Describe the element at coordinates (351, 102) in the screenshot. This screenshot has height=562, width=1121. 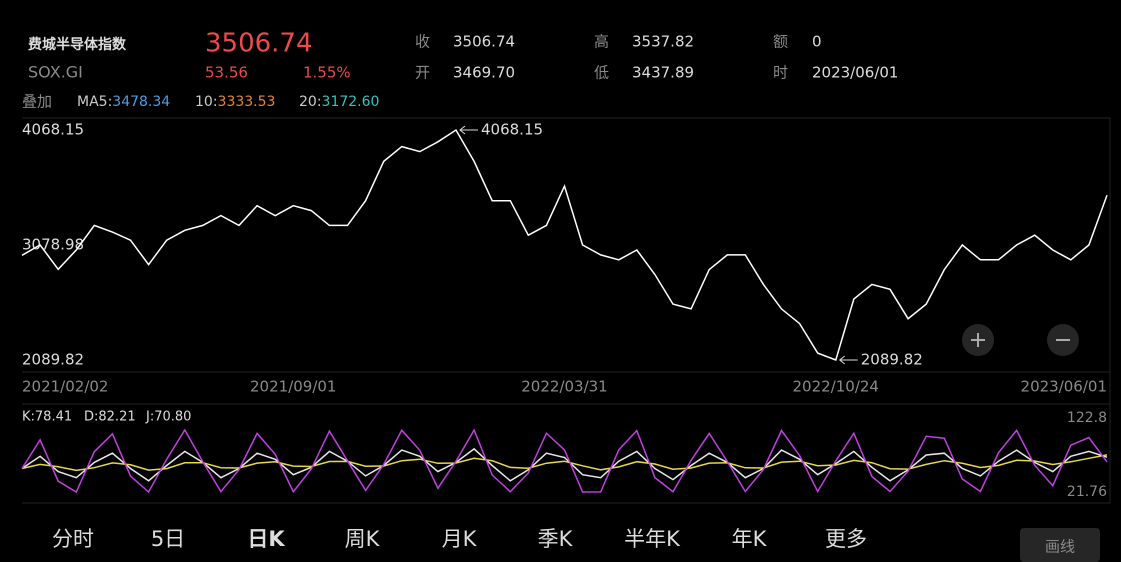
I see `ma-value: 3172.60` at that location.